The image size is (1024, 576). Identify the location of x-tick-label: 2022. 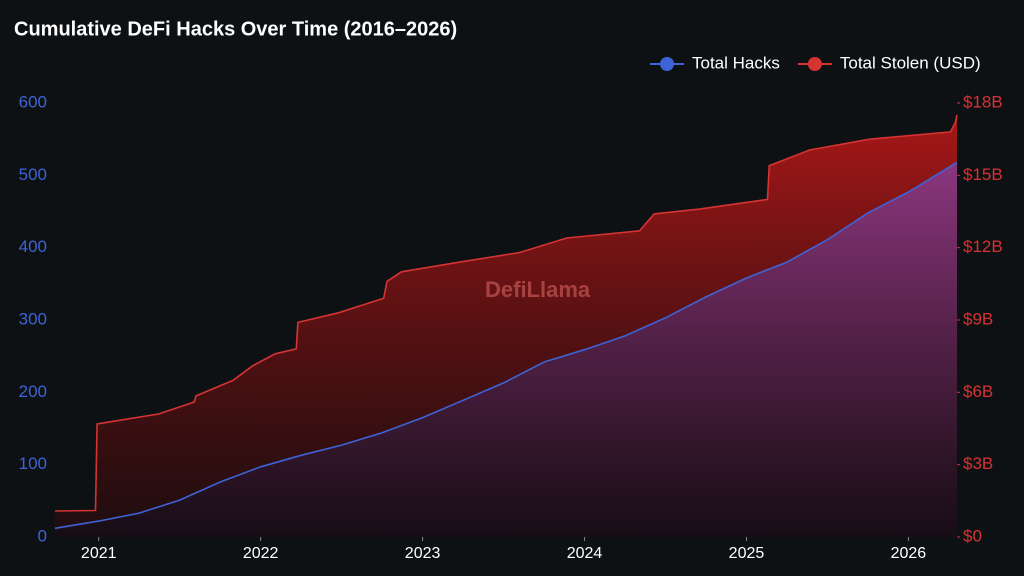
(261, 553).